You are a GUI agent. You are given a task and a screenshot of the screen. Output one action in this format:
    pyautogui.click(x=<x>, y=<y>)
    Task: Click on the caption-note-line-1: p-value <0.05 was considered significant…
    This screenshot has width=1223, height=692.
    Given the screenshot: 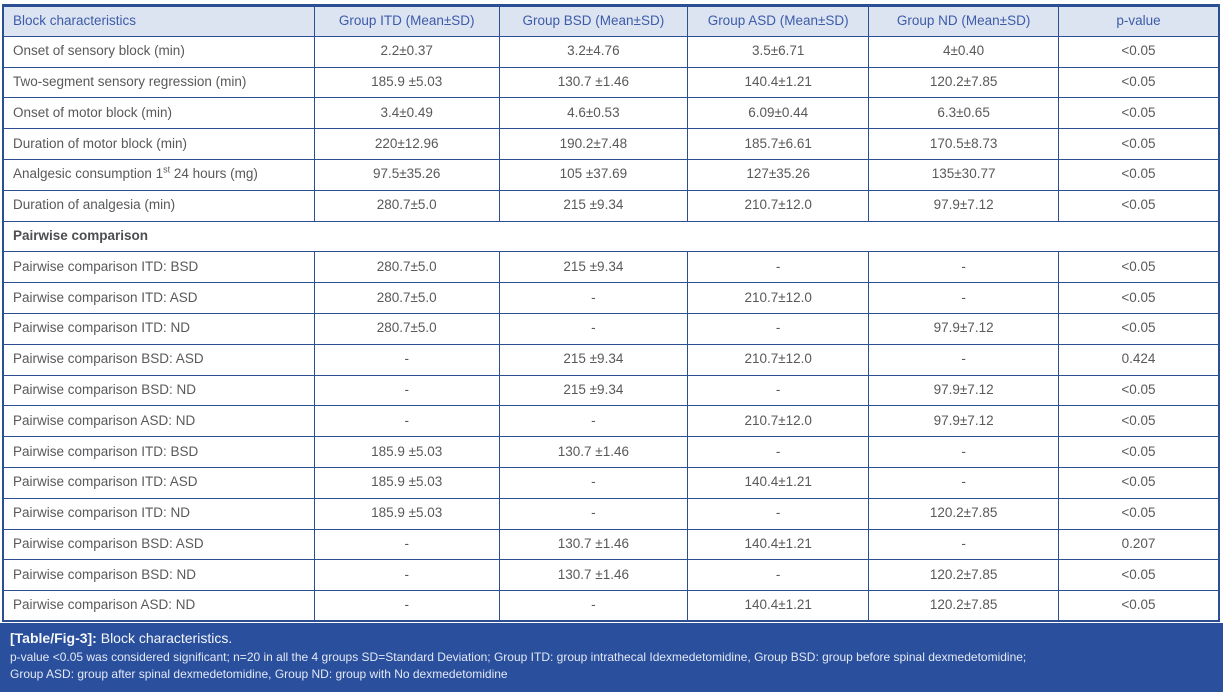 What is the action you would take?
    pyautogui.click(x=518, y=657)
    